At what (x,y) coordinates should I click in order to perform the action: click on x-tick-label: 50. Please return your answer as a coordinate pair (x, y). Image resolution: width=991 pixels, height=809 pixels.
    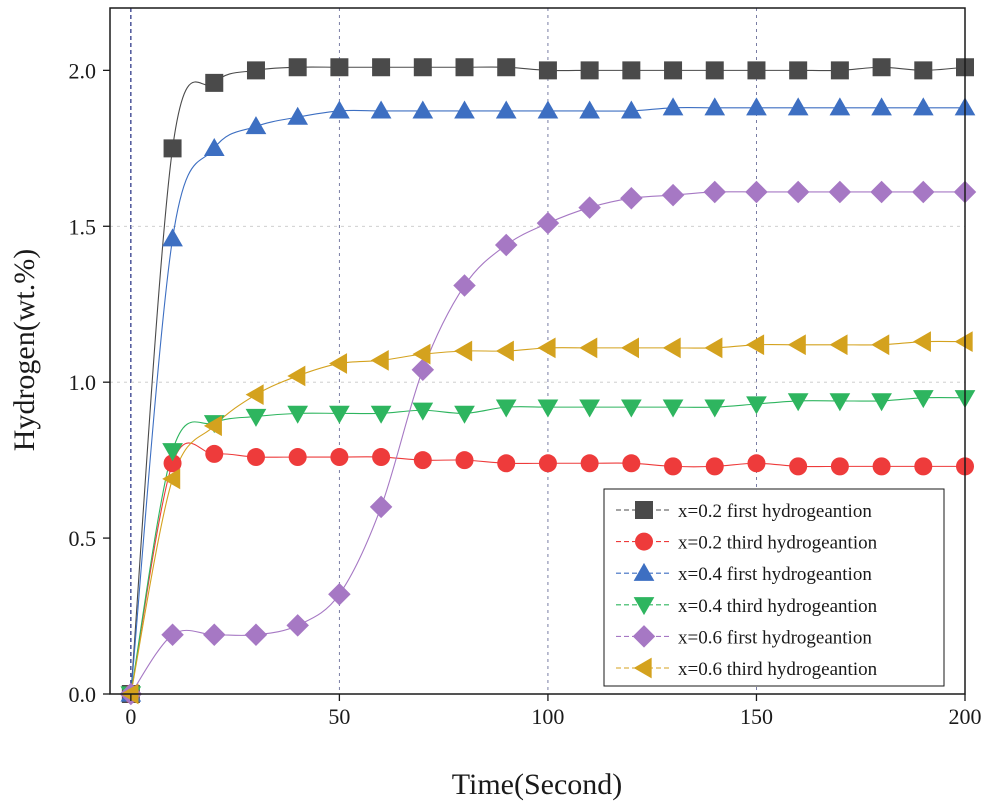
    Looking at the image, I should click on (339, 716).